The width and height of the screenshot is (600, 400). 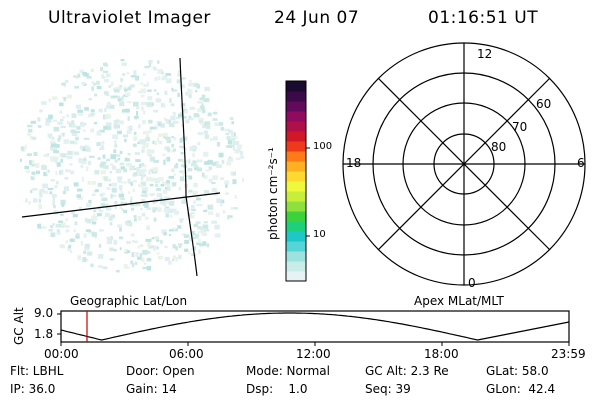 I want to click on info-ip: IP: 36.0, so click(x=33, y=389).